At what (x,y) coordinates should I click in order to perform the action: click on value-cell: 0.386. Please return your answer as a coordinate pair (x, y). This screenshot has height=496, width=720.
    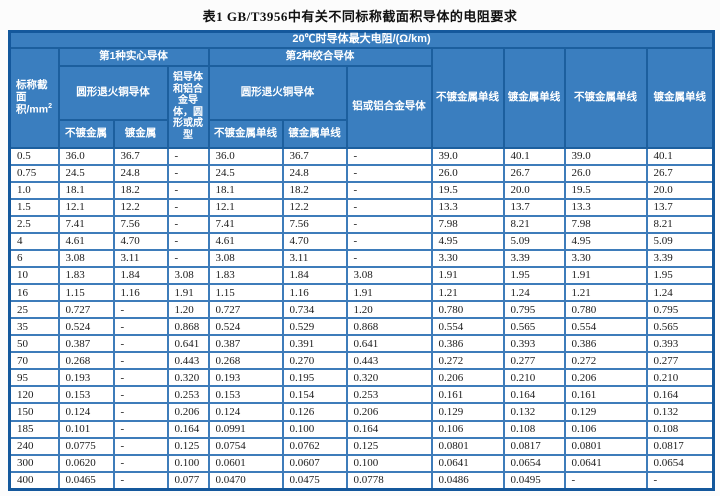
    Looking at the image, I should click on (467, 344).